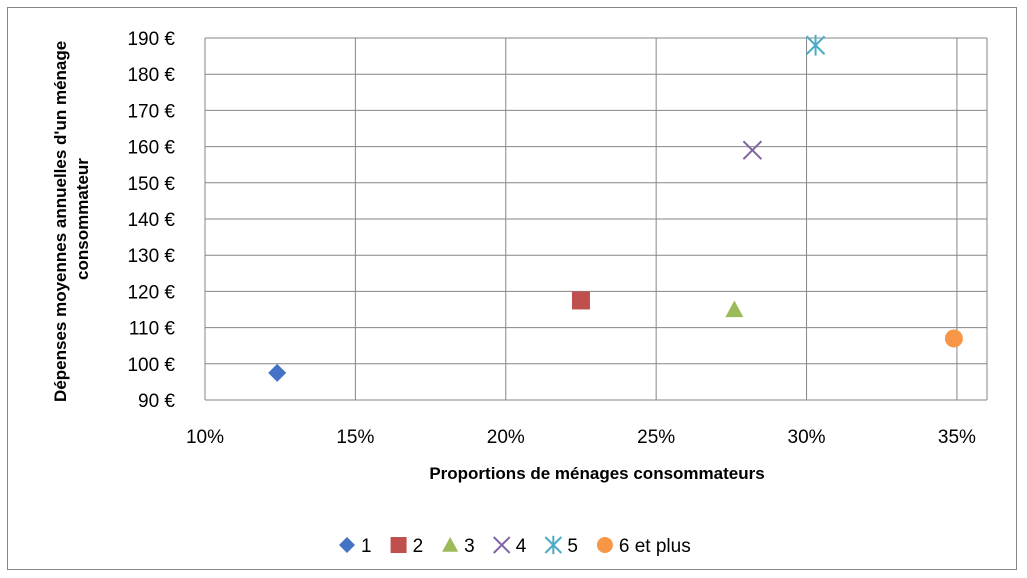  Describe the element at coordinates (152, 329) in the screenshot. I see `y-tick-label: 110 €` at that location.